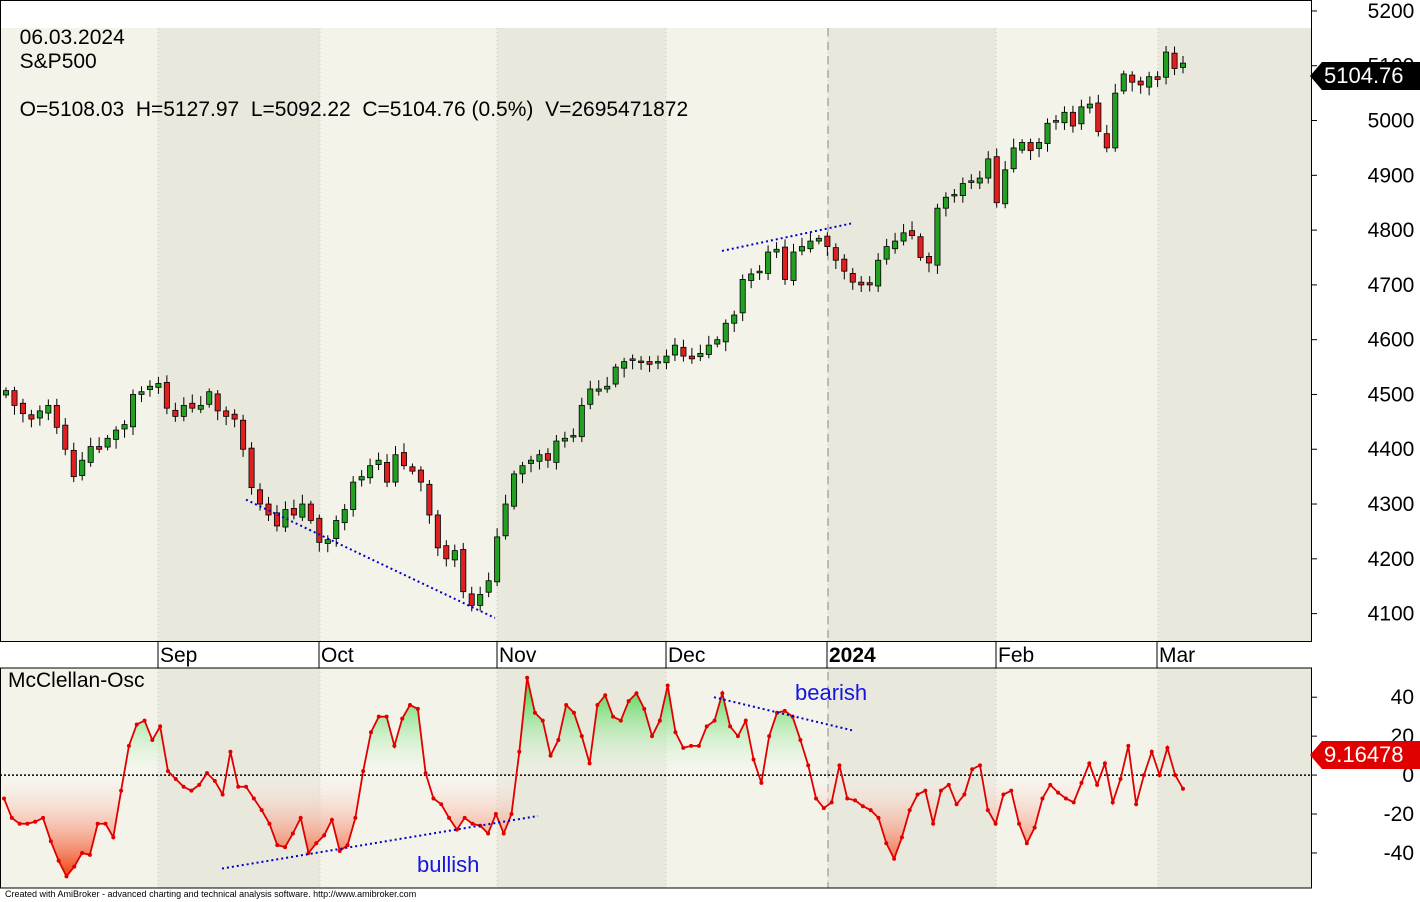 This screenshot has width=1420, height=902. Describe the element at coordinates (1391, 175) in the screenshot. I see `price-tick-label: 4900` at that location.